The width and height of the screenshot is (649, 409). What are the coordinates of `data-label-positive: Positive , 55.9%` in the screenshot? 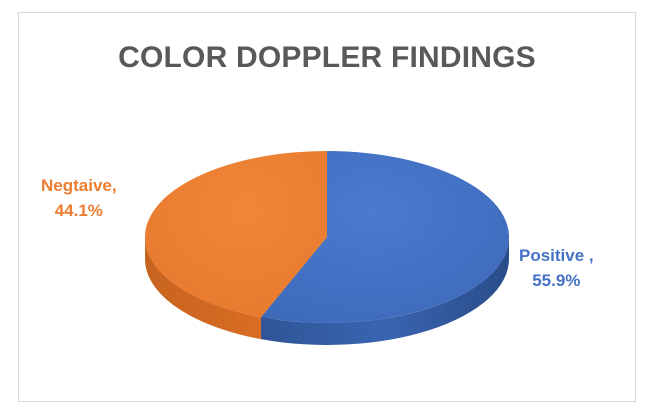 It's located at (556, 268).